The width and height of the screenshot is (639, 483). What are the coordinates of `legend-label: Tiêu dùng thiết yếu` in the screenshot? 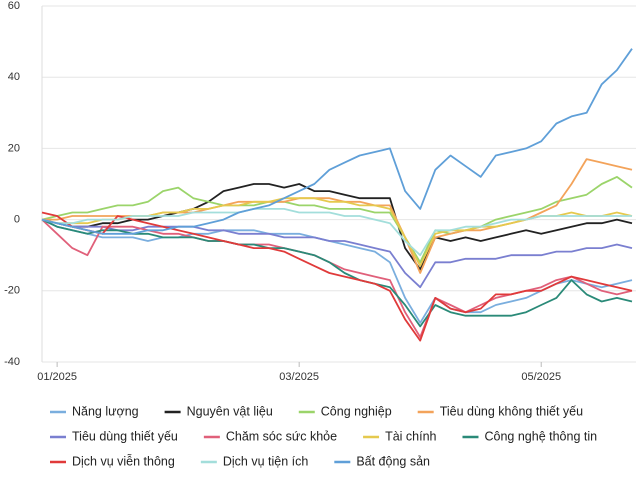 It's located at (125, 436).